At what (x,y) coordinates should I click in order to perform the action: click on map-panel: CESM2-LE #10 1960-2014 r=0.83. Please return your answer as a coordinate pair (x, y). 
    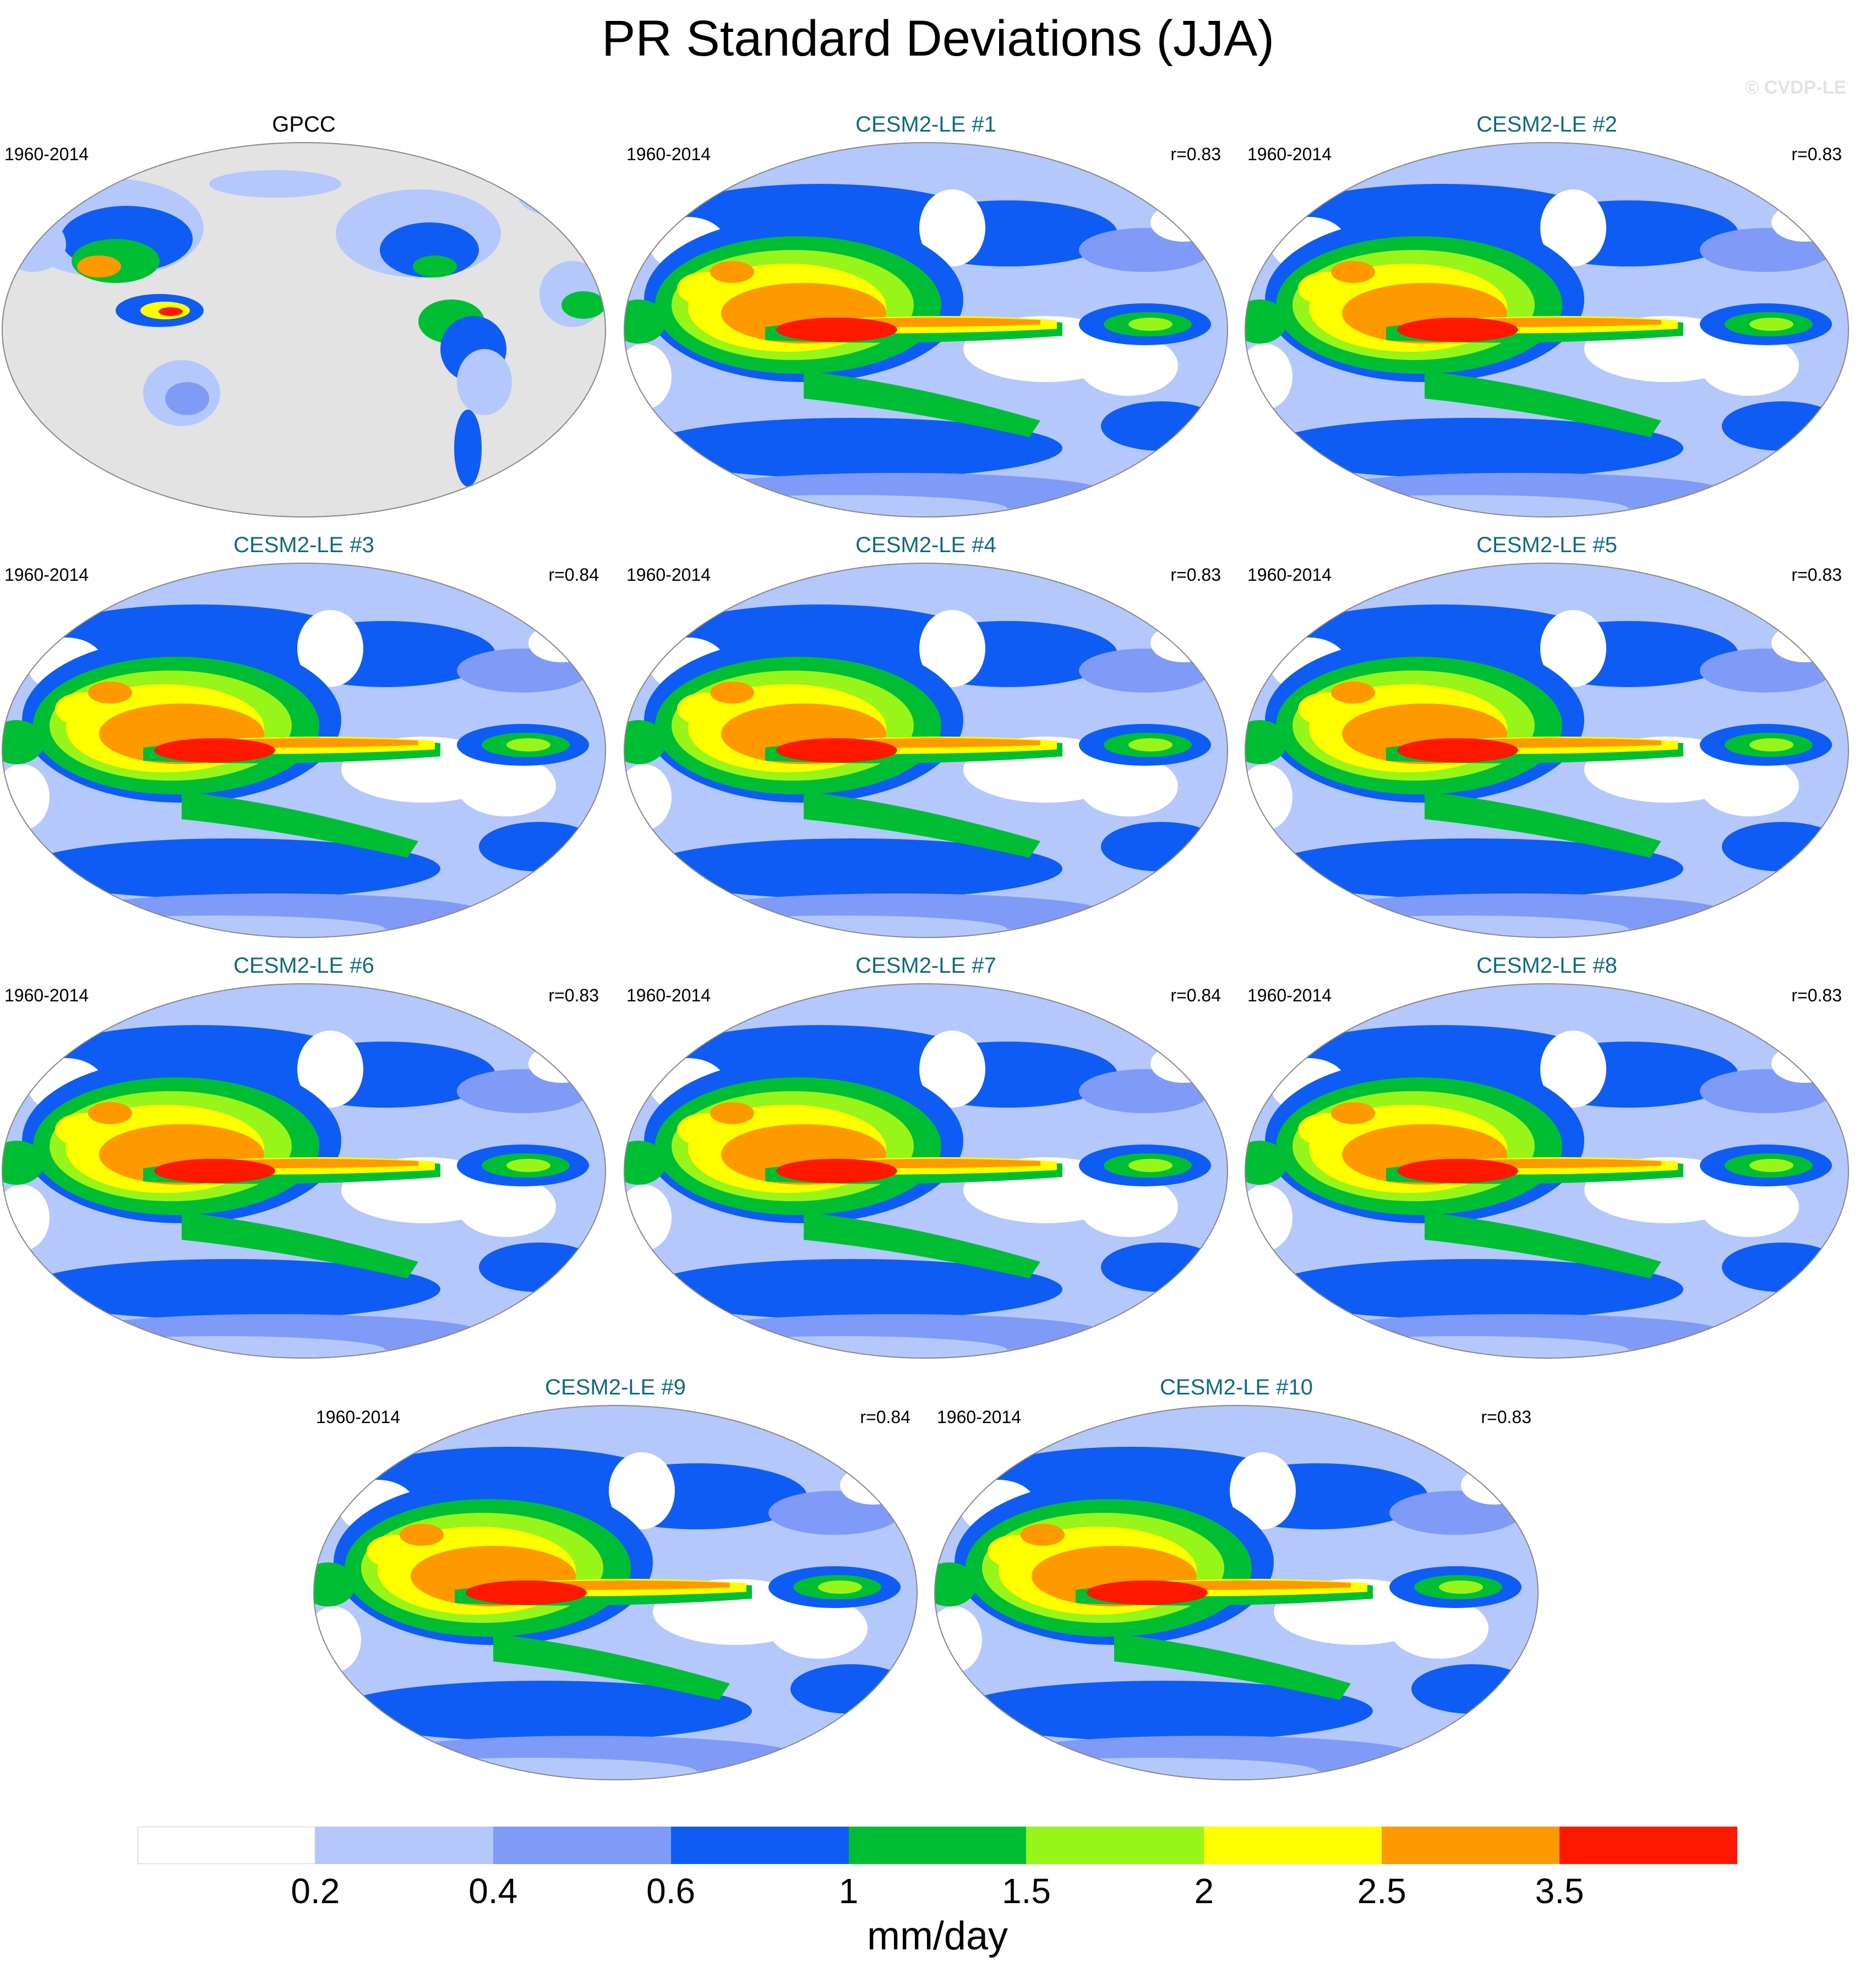
    Looking at the image, I should click on (1236, 1581).